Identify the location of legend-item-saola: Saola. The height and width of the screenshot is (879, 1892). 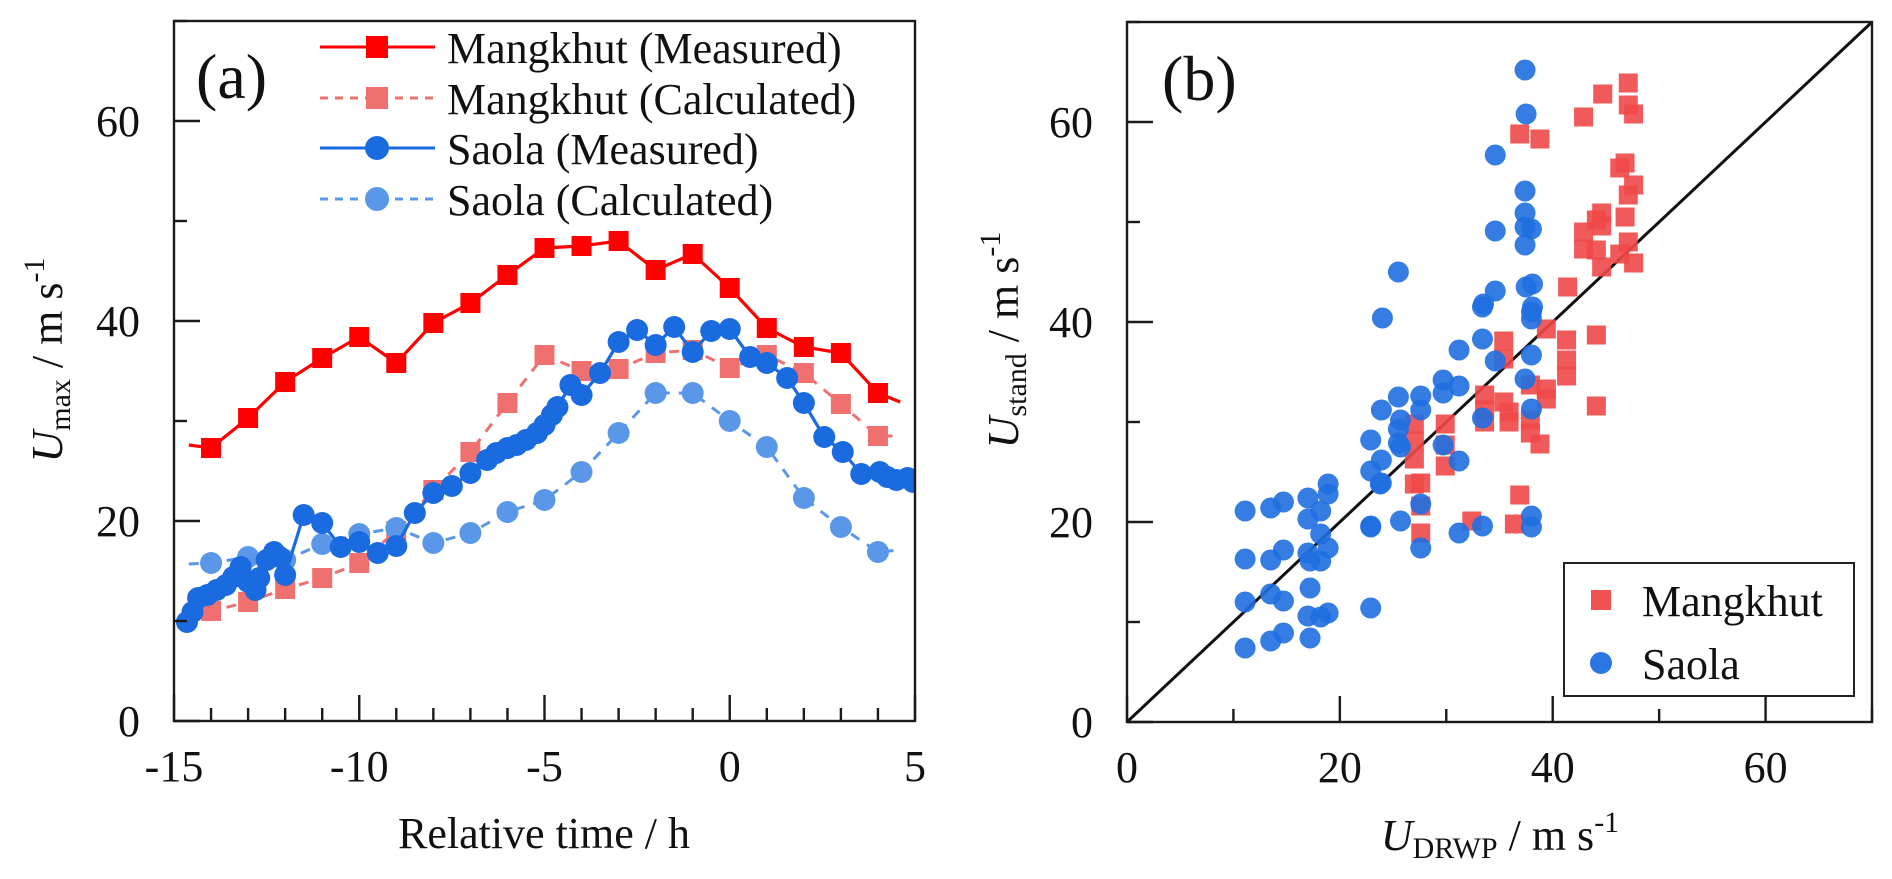
(1665, 664).